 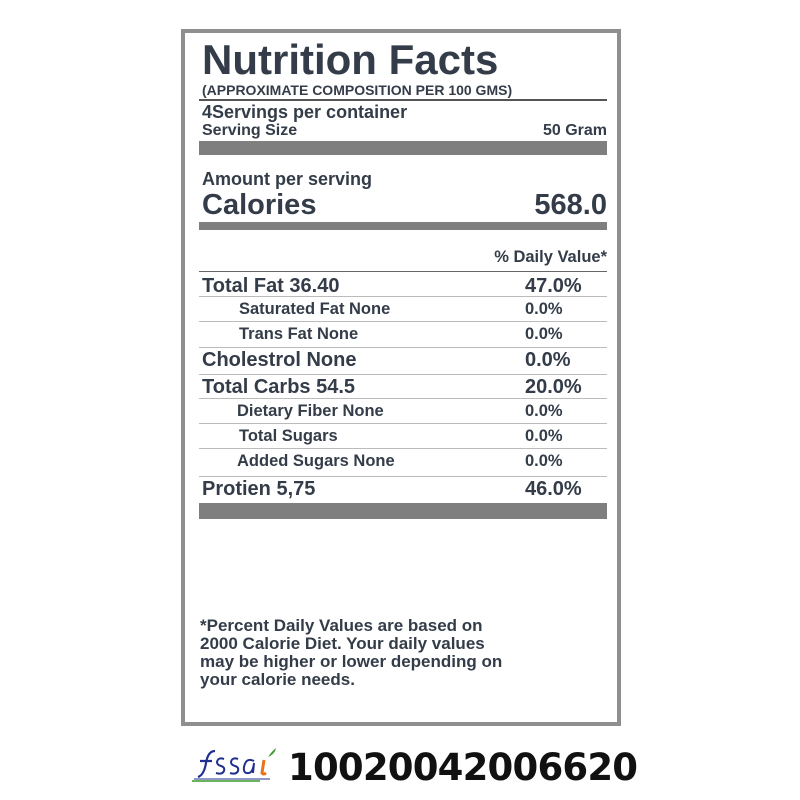 I want to click on nutrient-name: Dietary Fiber None, so click(x=310, y=411).